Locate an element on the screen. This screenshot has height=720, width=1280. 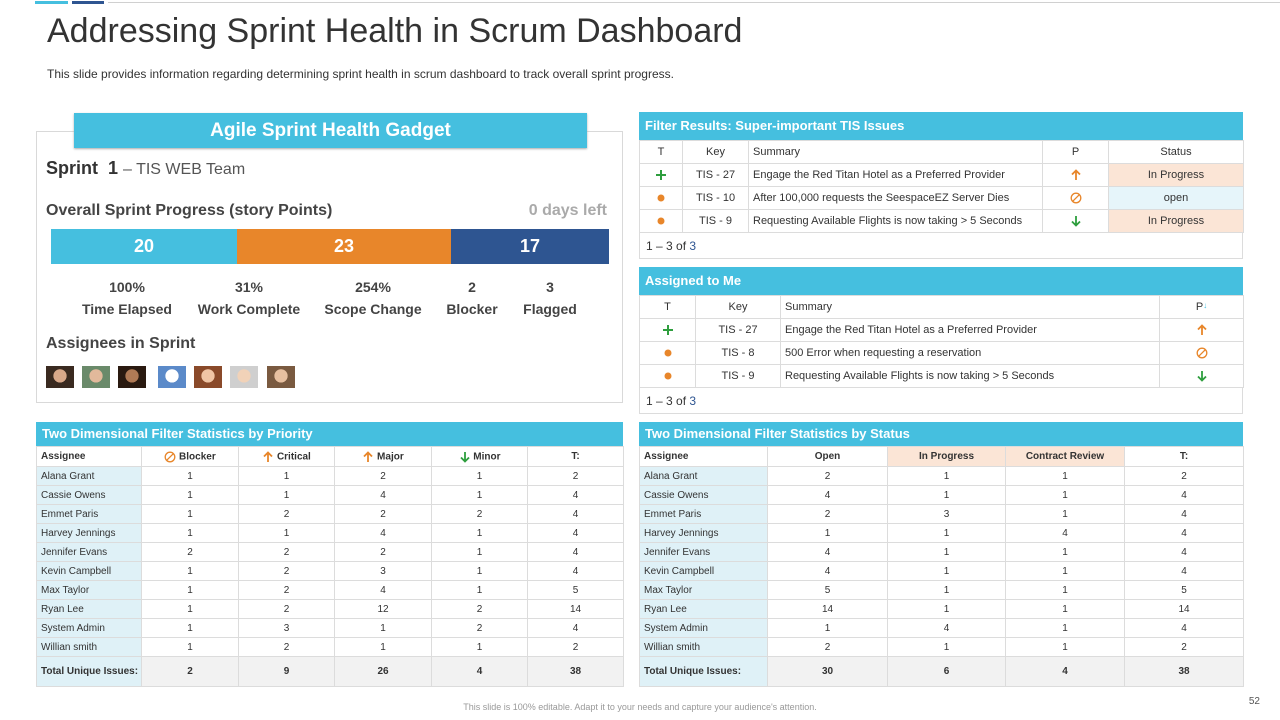
column-label: Assignee is located at coordinates (63, 456).